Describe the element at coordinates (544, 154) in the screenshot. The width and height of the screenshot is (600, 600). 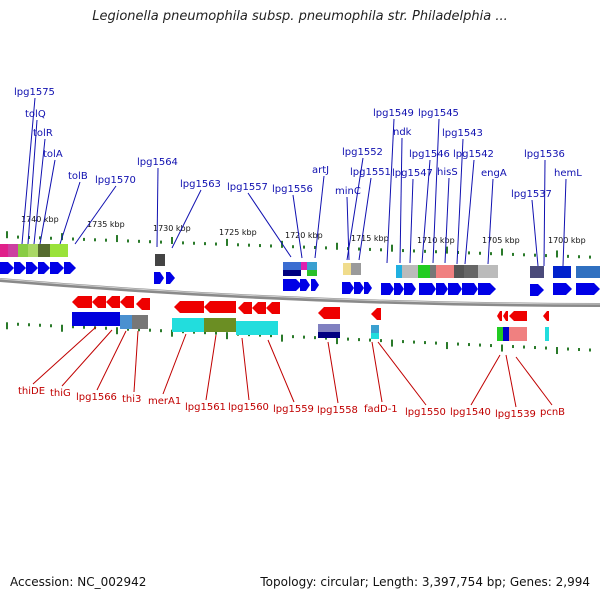
I see `top-gene-label: lpg1536` at that location.